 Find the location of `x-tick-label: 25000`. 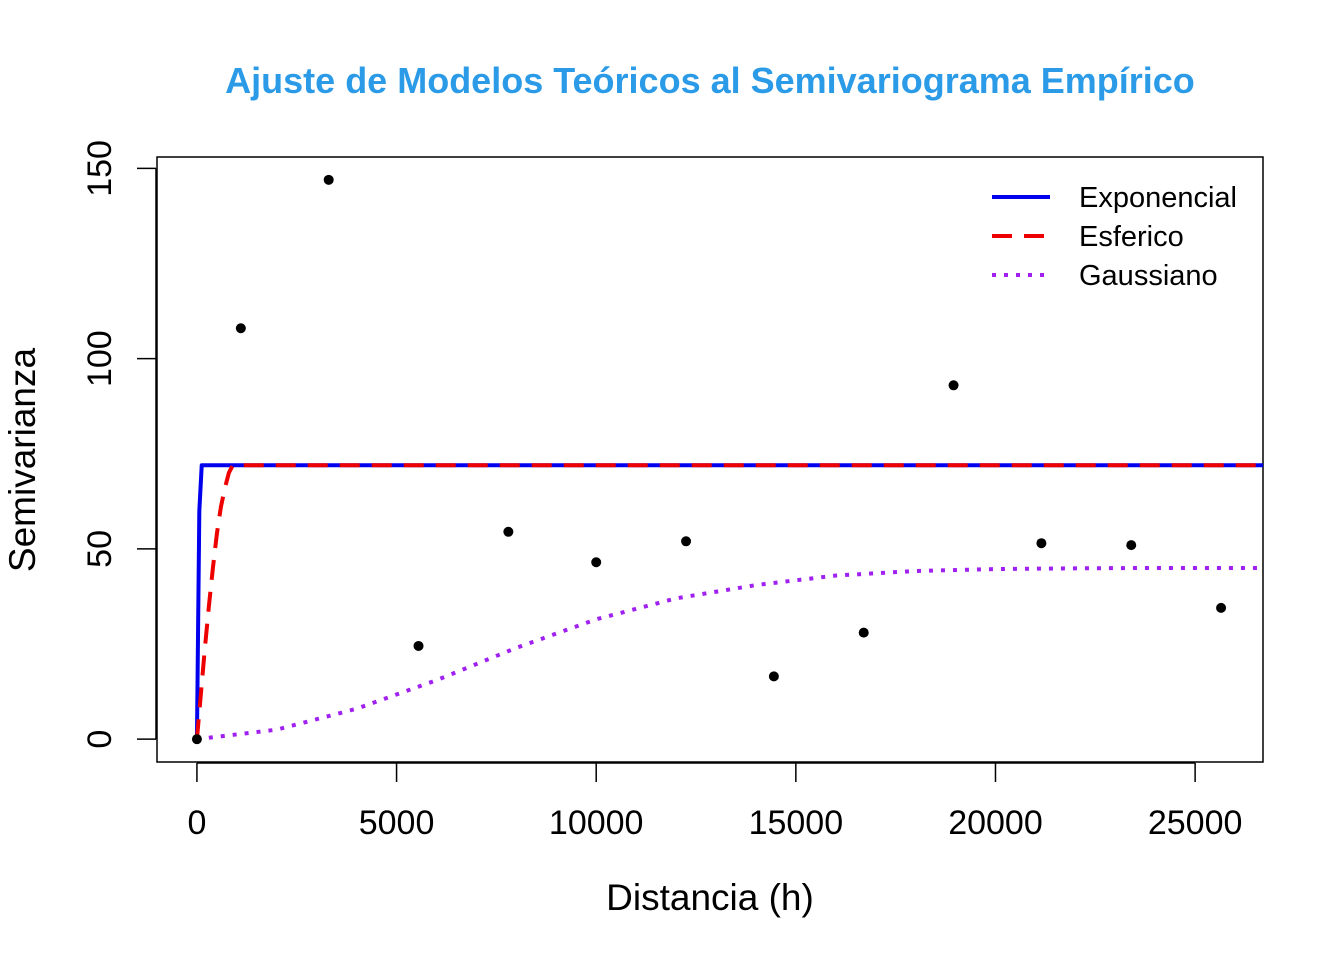

x-tick-label: 25000 is located at coordinates (1195, 823).